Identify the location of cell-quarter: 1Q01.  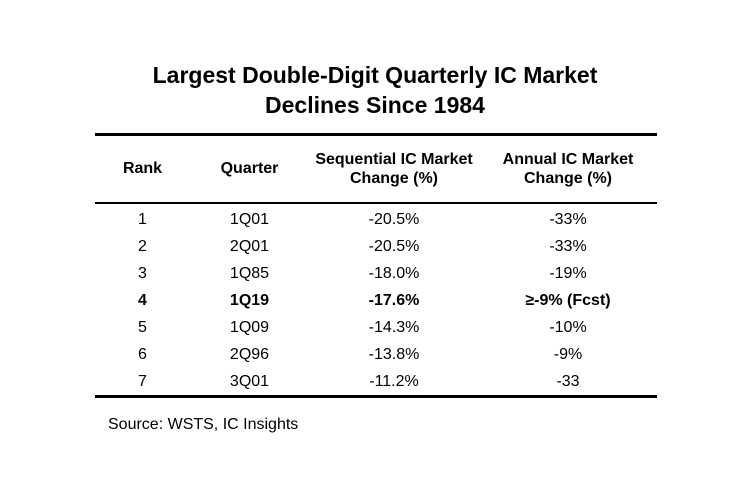
(249, 219).